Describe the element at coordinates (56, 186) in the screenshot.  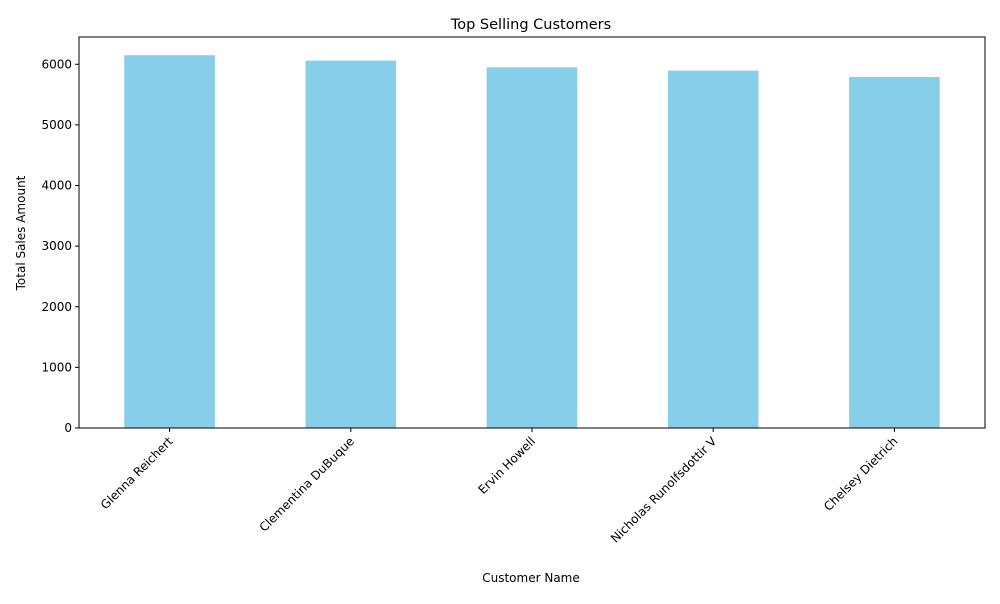
I see `y-tick-label-4: 4000` at that location.